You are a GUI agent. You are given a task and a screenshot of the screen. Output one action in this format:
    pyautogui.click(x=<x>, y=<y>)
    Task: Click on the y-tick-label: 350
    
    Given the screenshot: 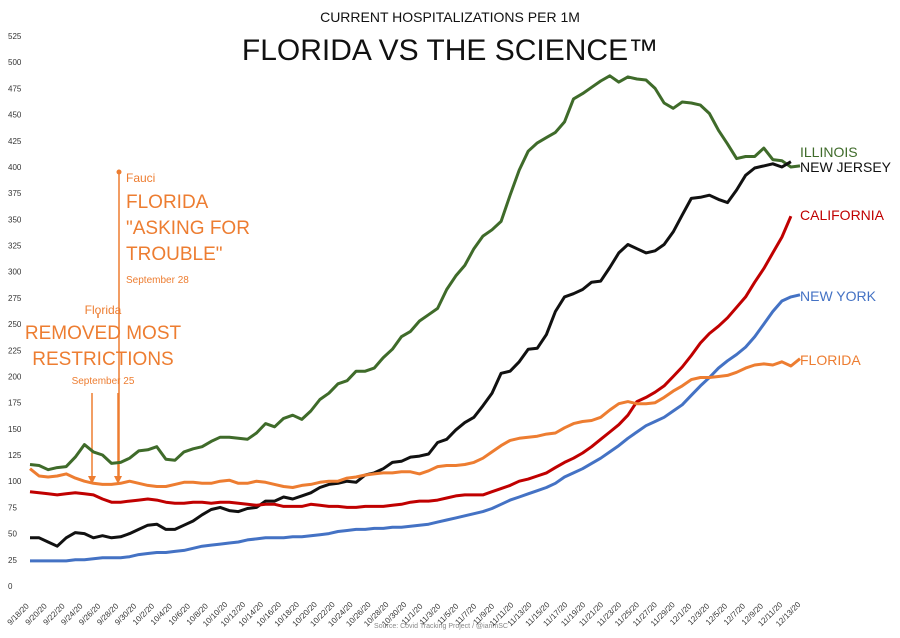 What is the action you would take?
    pyautogui.click(x=15, y=219)
    